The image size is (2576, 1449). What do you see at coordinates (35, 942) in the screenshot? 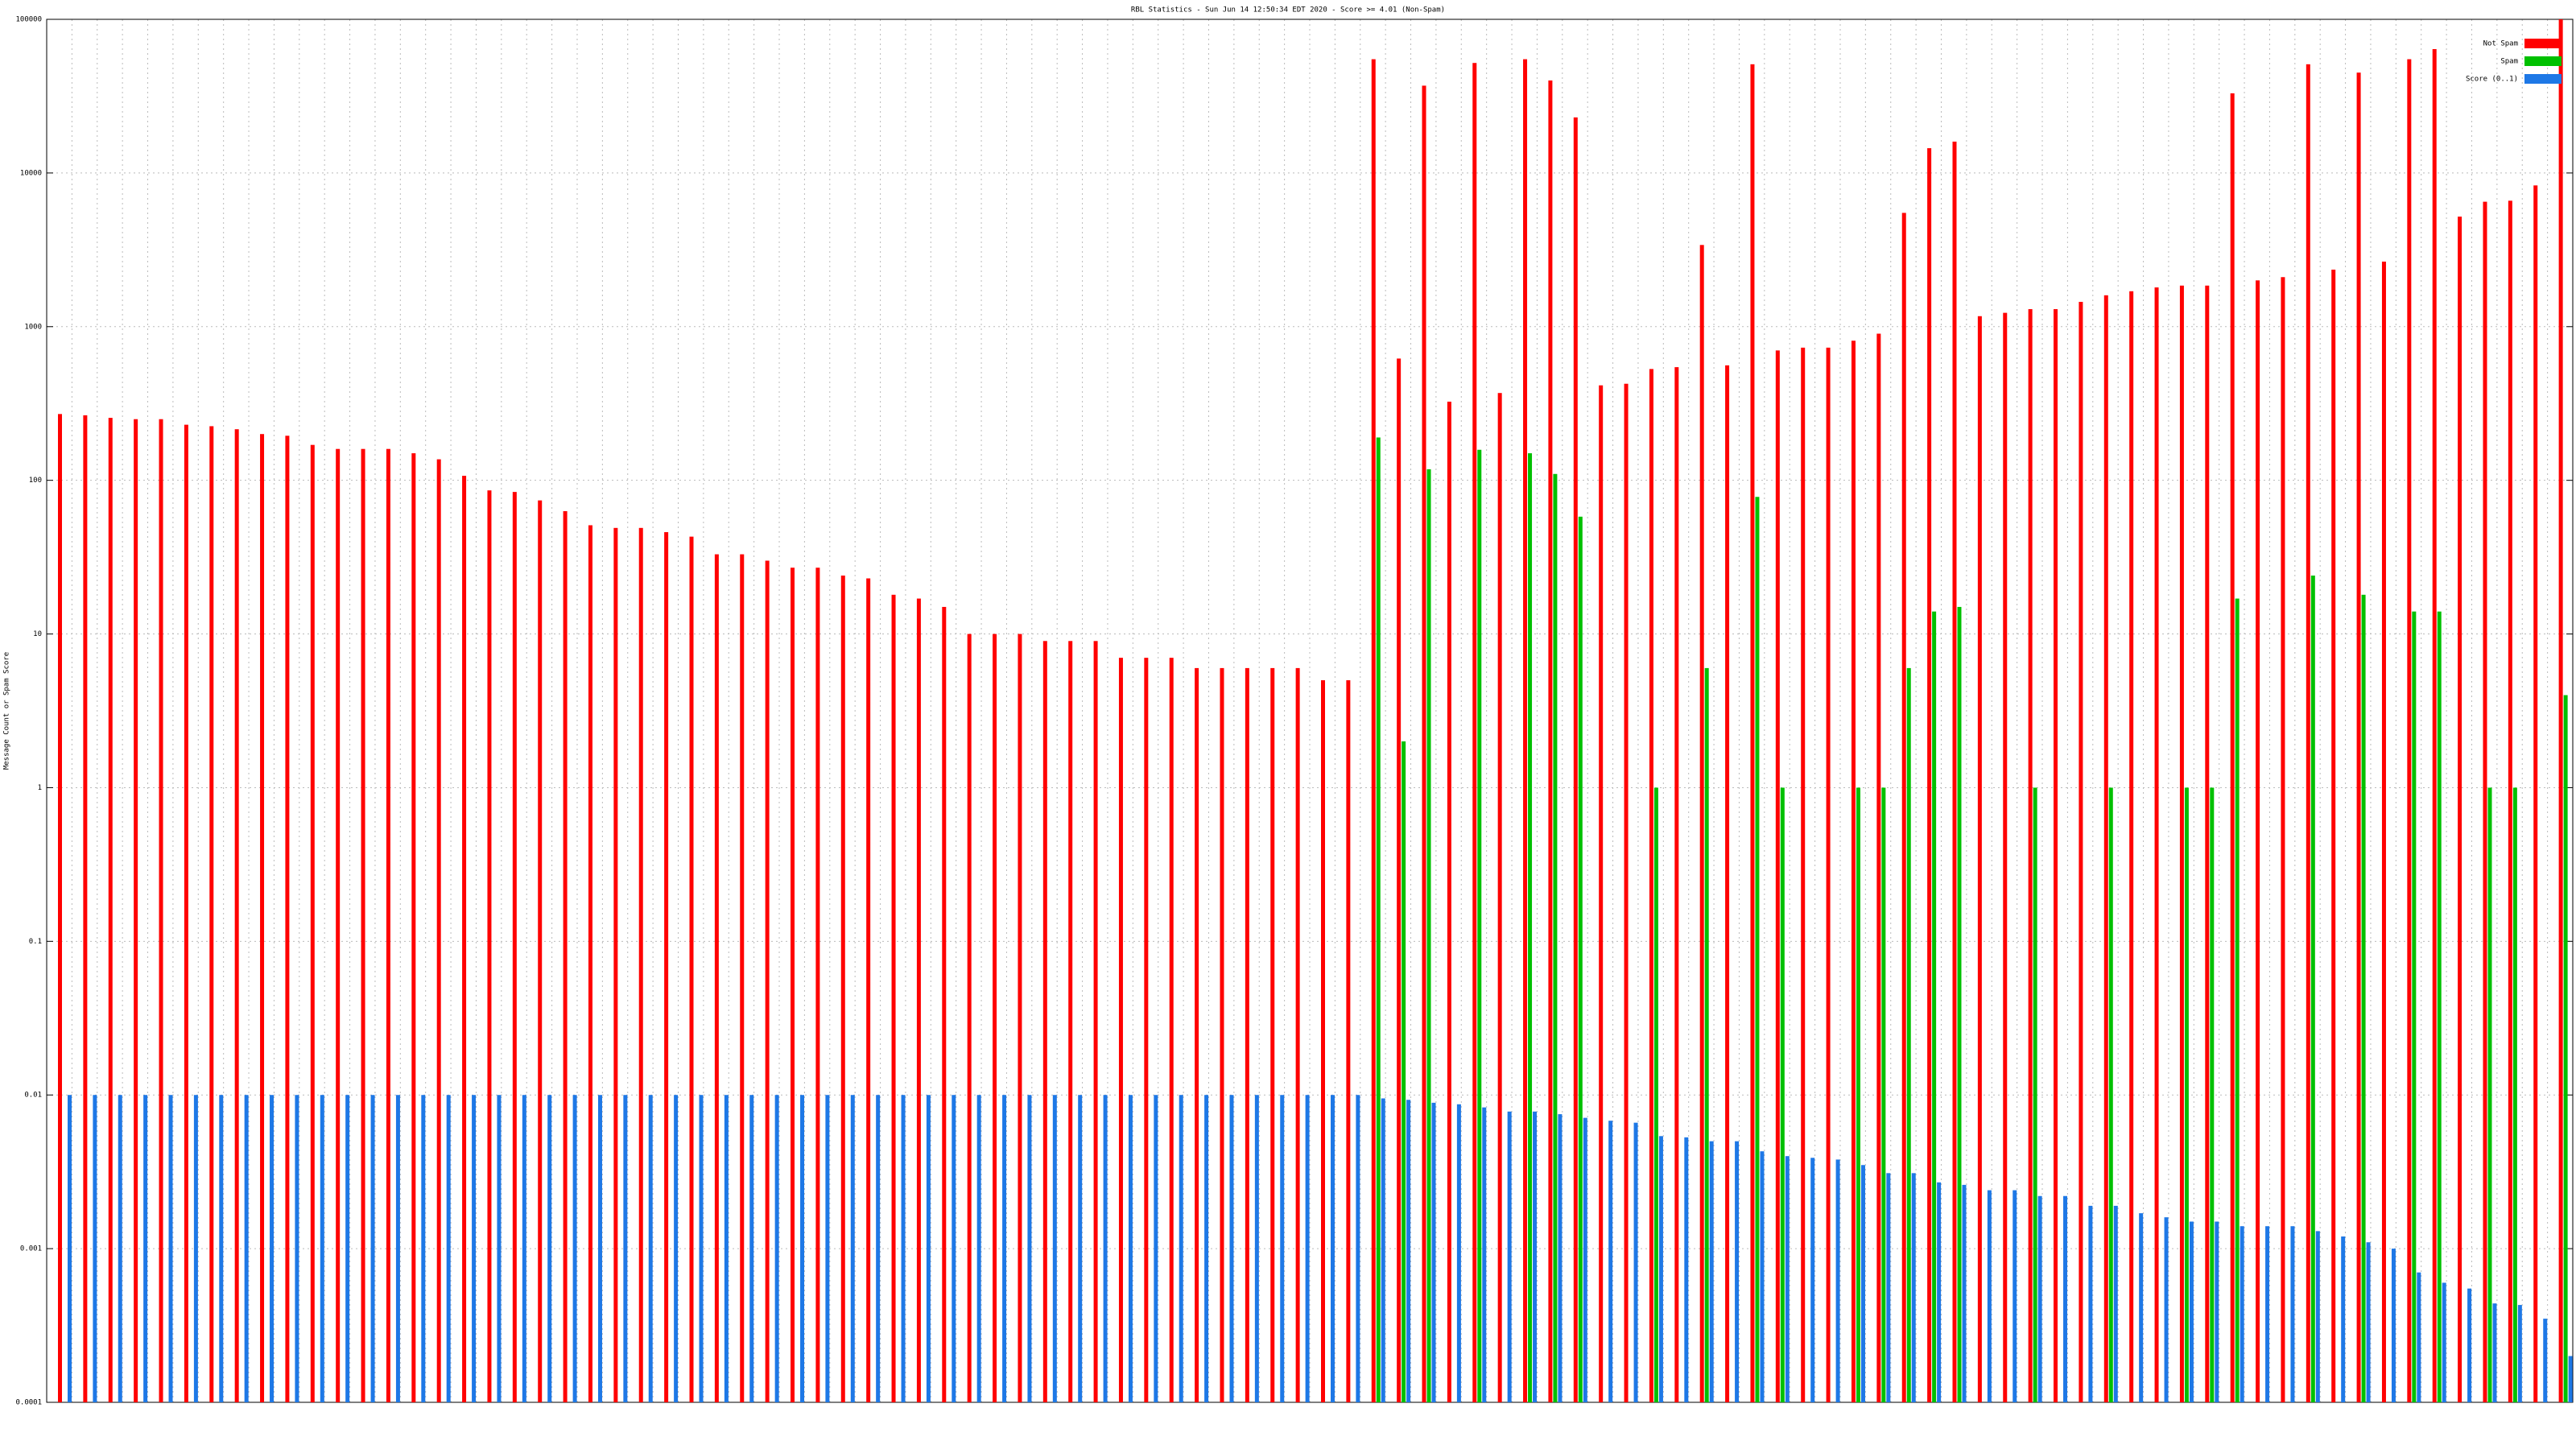
I see `y-tick-label: 0.1` at bounding box center [35, 942].